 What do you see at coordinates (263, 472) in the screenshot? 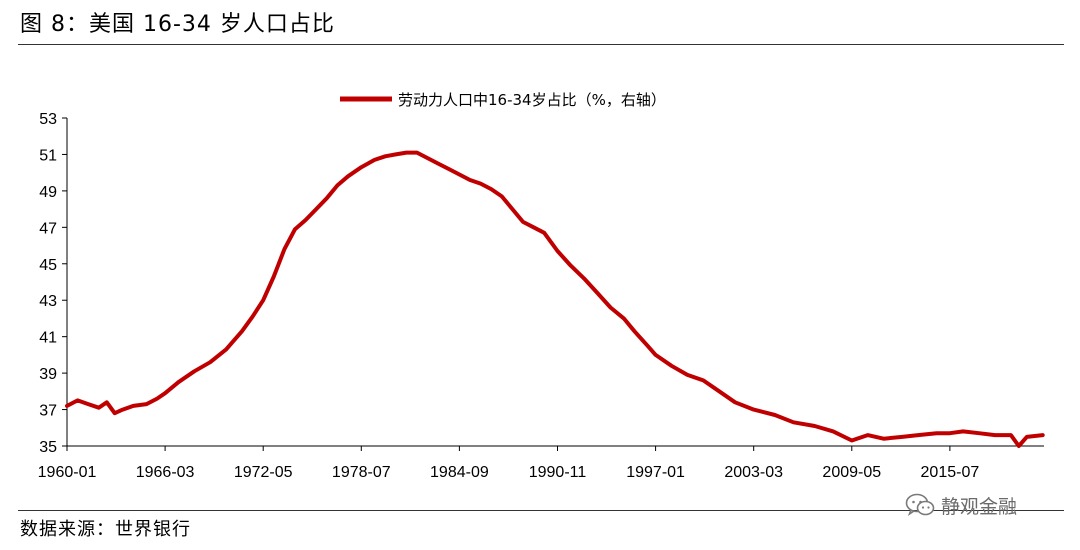
I see `x-tick-label: 1972-05` at bounding box center [263, 472].